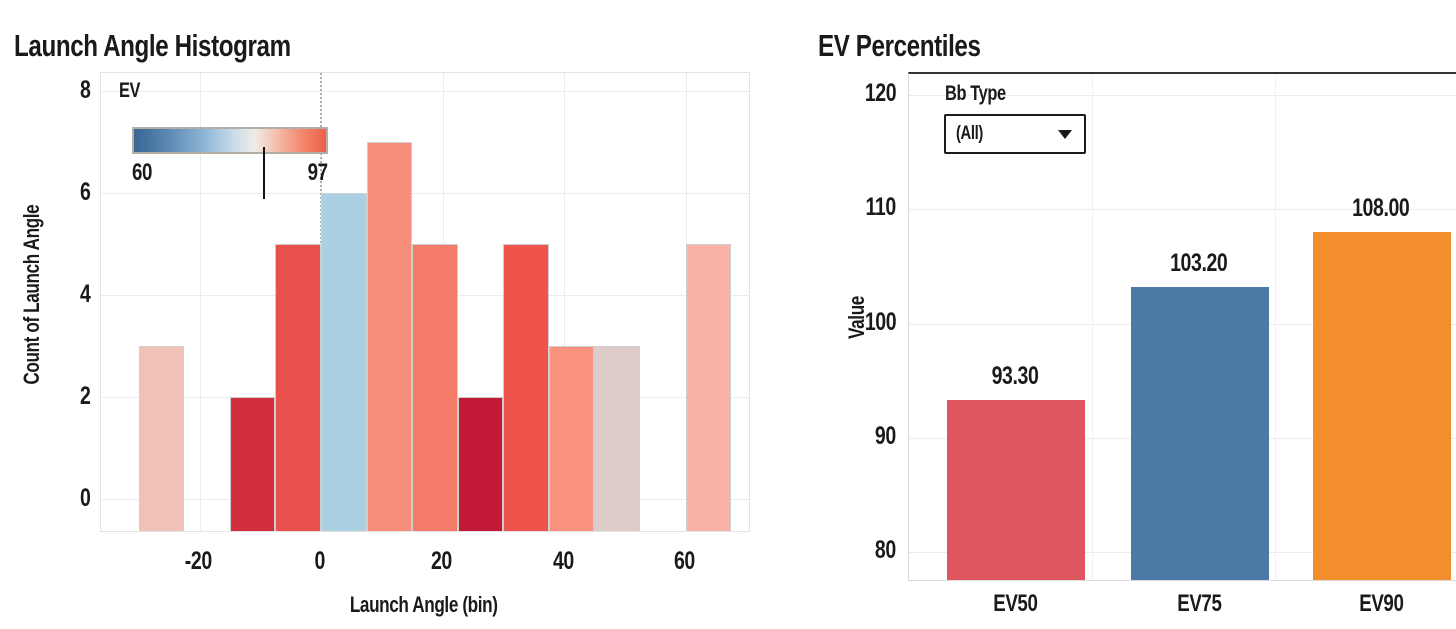 This screenshot has width=1456, height=629. I want to click on legend-min-label: 60, so click(145, 173).